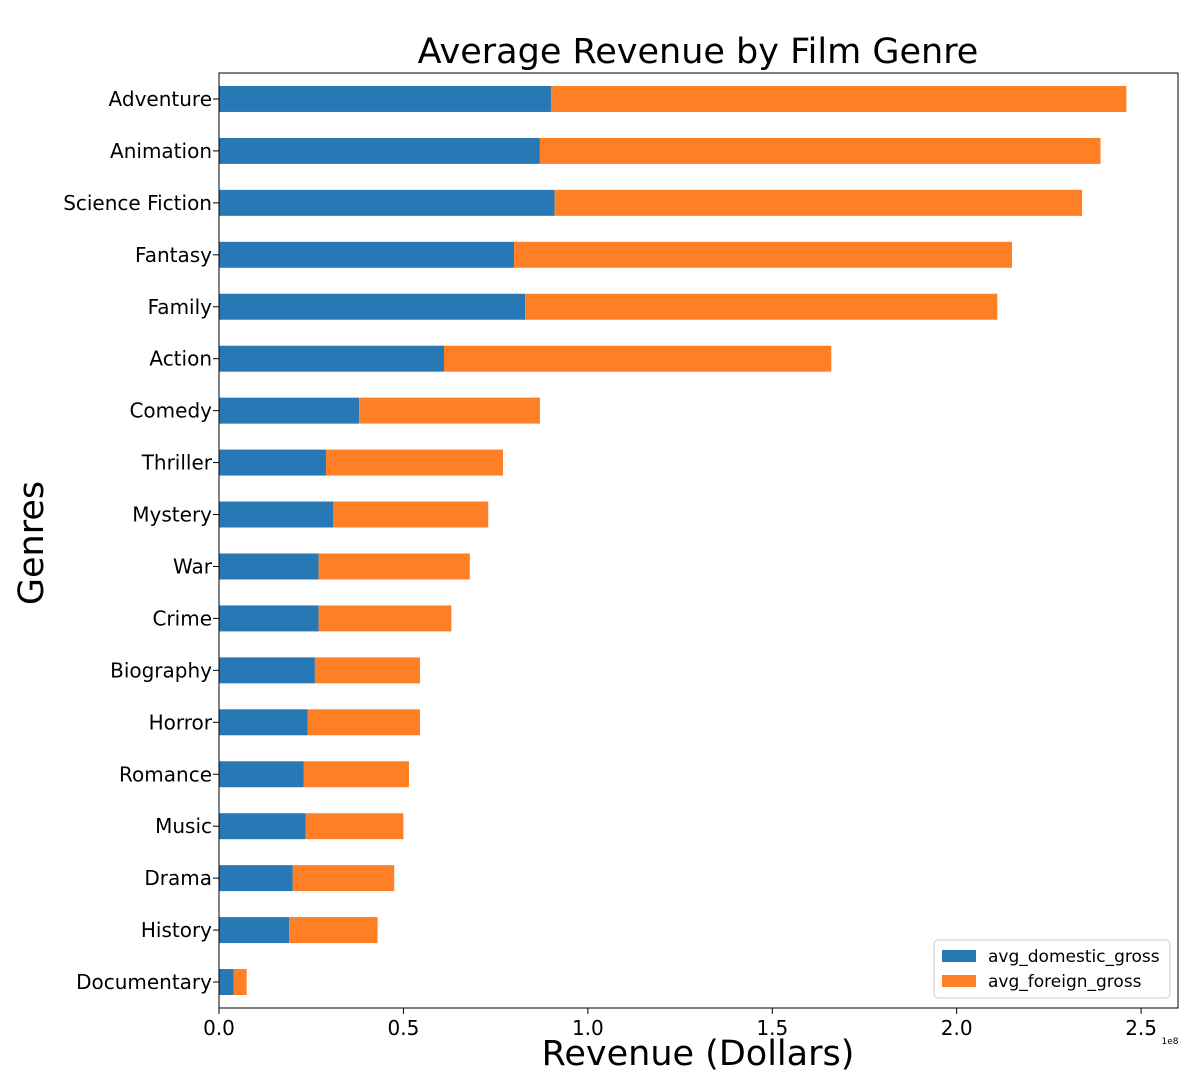 This screenshot has height=1088, width=1202. I want to click on y-tick-label: War, so click(193, 566).